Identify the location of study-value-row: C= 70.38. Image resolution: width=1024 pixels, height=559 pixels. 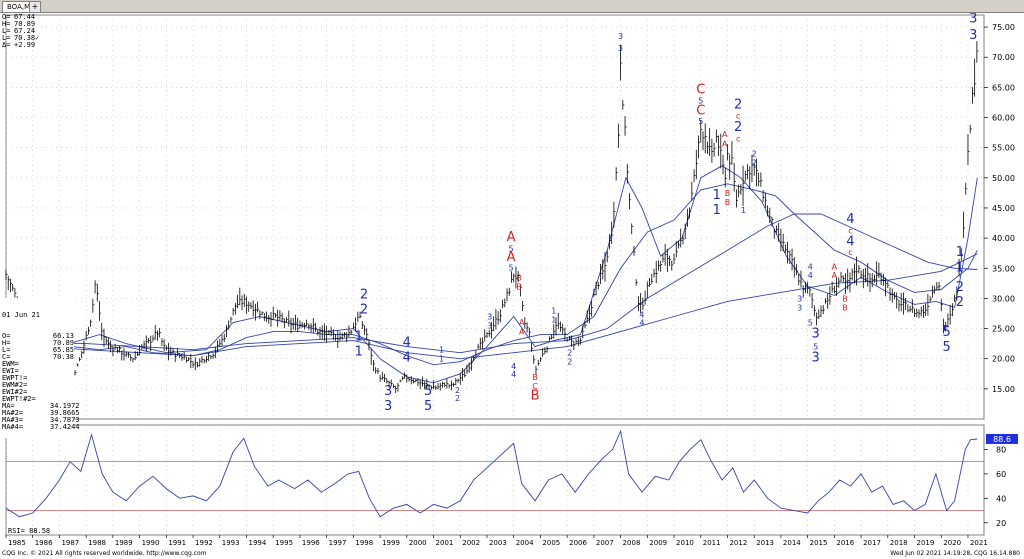
(38, 357).